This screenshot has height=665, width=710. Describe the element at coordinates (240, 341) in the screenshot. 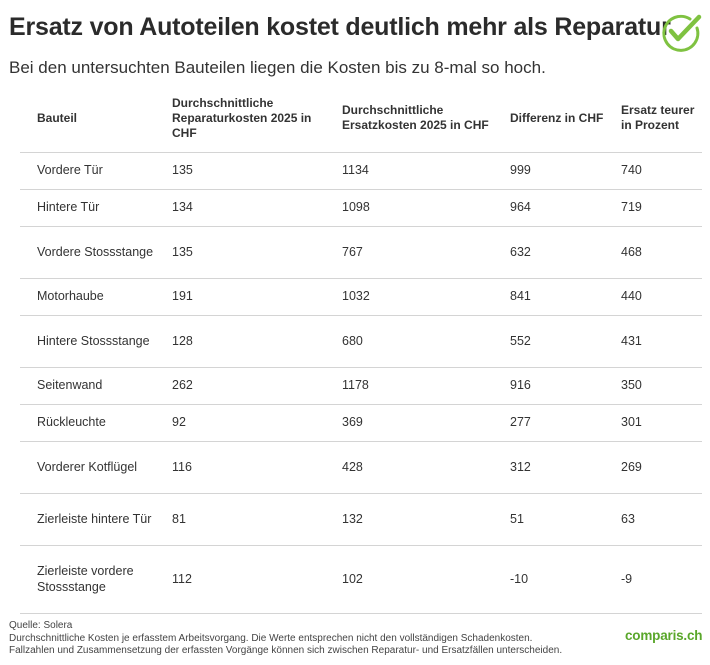

I see `cell-reparatur: 128` at that location.